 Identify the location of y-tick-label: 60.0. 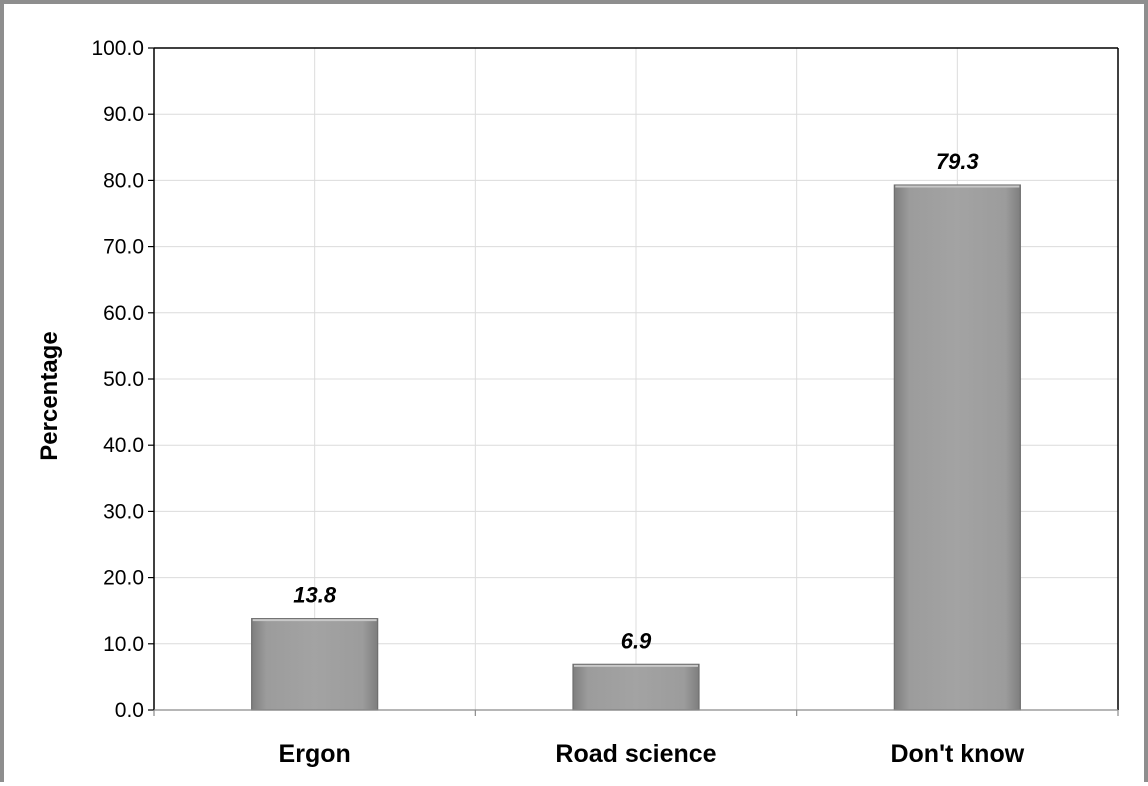
(123, 313).